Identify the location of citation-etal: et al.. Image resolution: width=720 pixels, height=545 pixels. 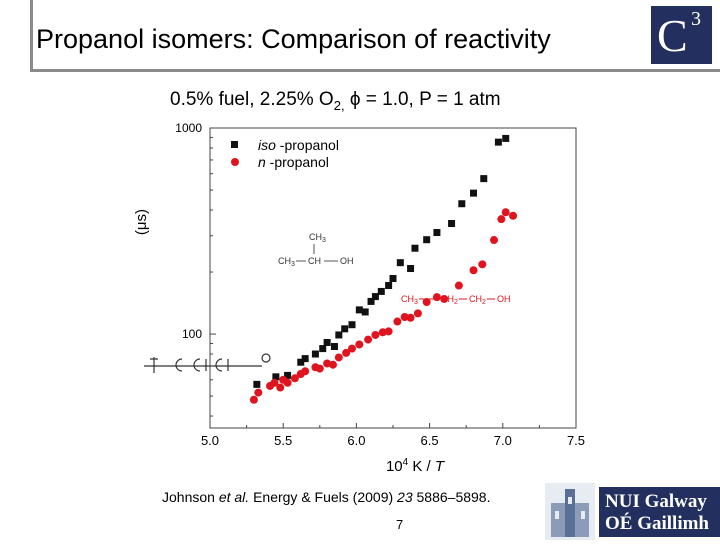
(234, 497).